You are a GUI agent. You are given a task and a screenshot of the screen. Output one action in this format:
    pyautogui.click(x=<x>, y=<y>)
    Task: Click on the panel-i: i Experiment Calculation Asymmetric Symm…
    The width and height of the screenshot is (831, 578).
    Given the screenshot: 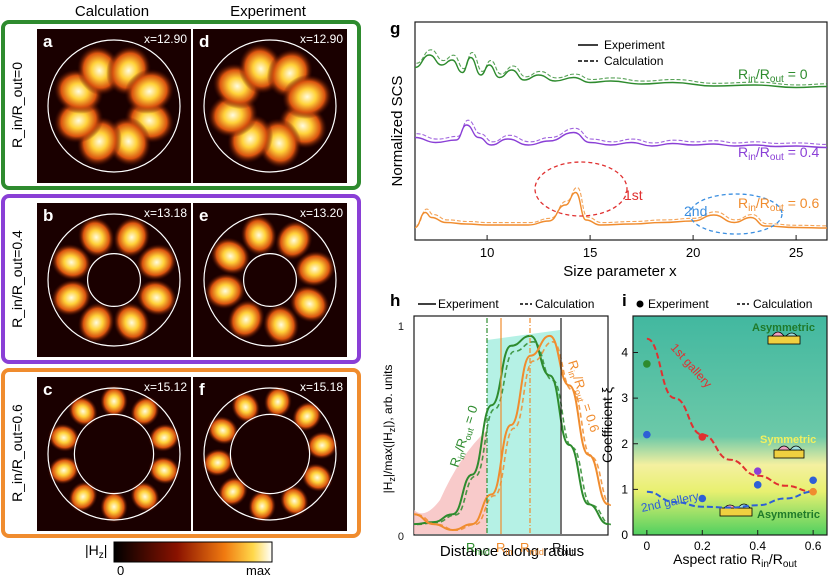 What is the action you would take?
    pyautogui.click(x=713, y=430)
    